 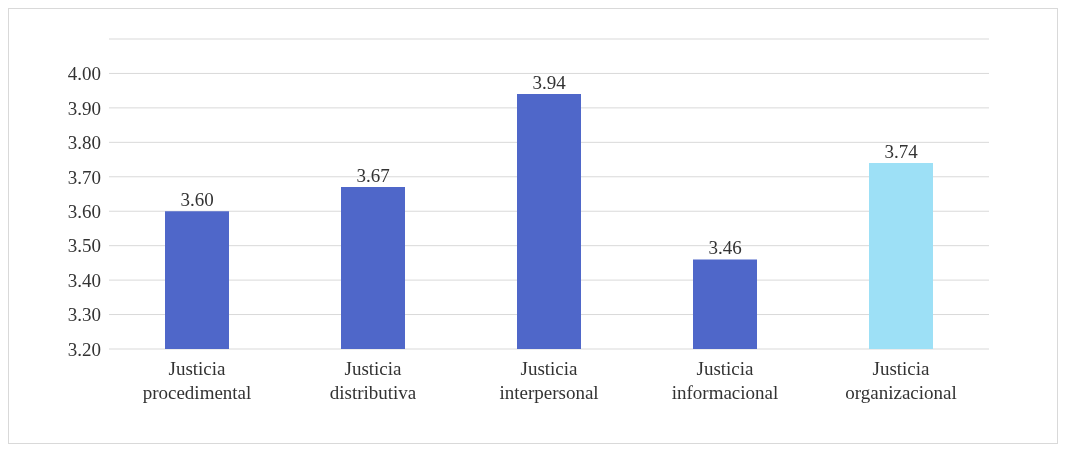 What do you see at coordinates (549, 380) in the screenshot?
I see `x-tick-label: Justicia interpersonal` at bounding box center [549, 380].